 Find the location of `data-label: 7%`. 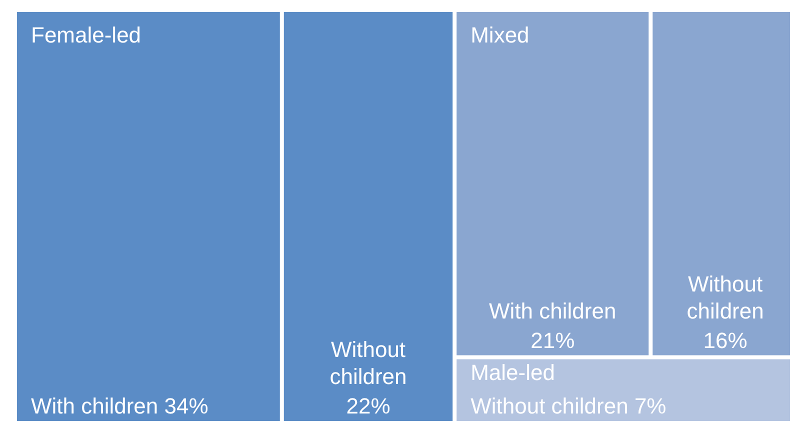

data-label: 7% is located at coordinates (650, 406).